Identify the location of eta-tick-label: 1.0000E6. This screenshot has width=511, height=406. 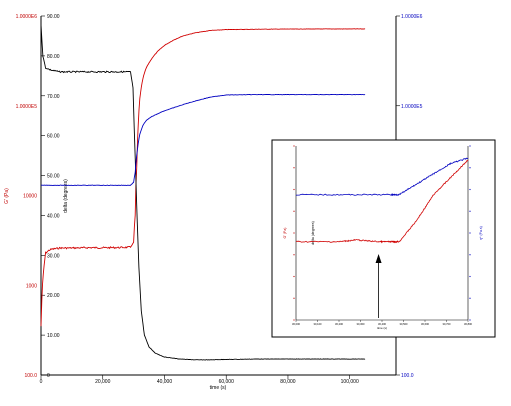
(412, 17).